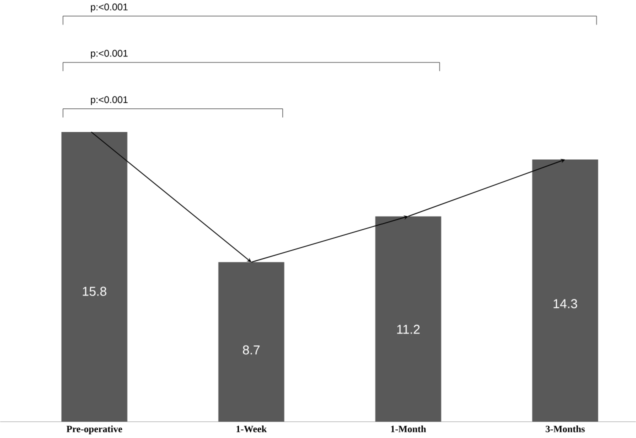  Describe the element at coordinates (408, 329) in the screenshot. I see `data-label: 11.2` at that location.